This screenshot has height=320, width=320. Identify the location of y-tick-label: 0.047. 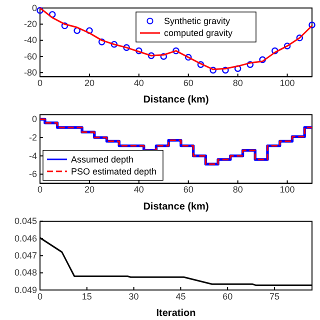
(25, 255).